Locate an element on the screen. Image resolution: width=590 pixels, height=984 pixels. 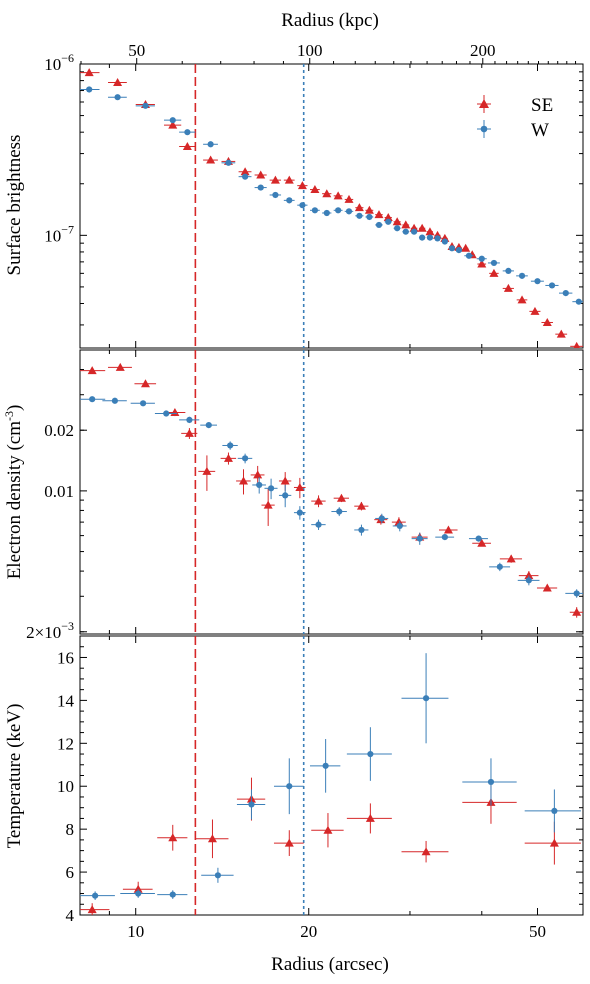
x-tick-label: 20 is located at coordinates (308, 931).